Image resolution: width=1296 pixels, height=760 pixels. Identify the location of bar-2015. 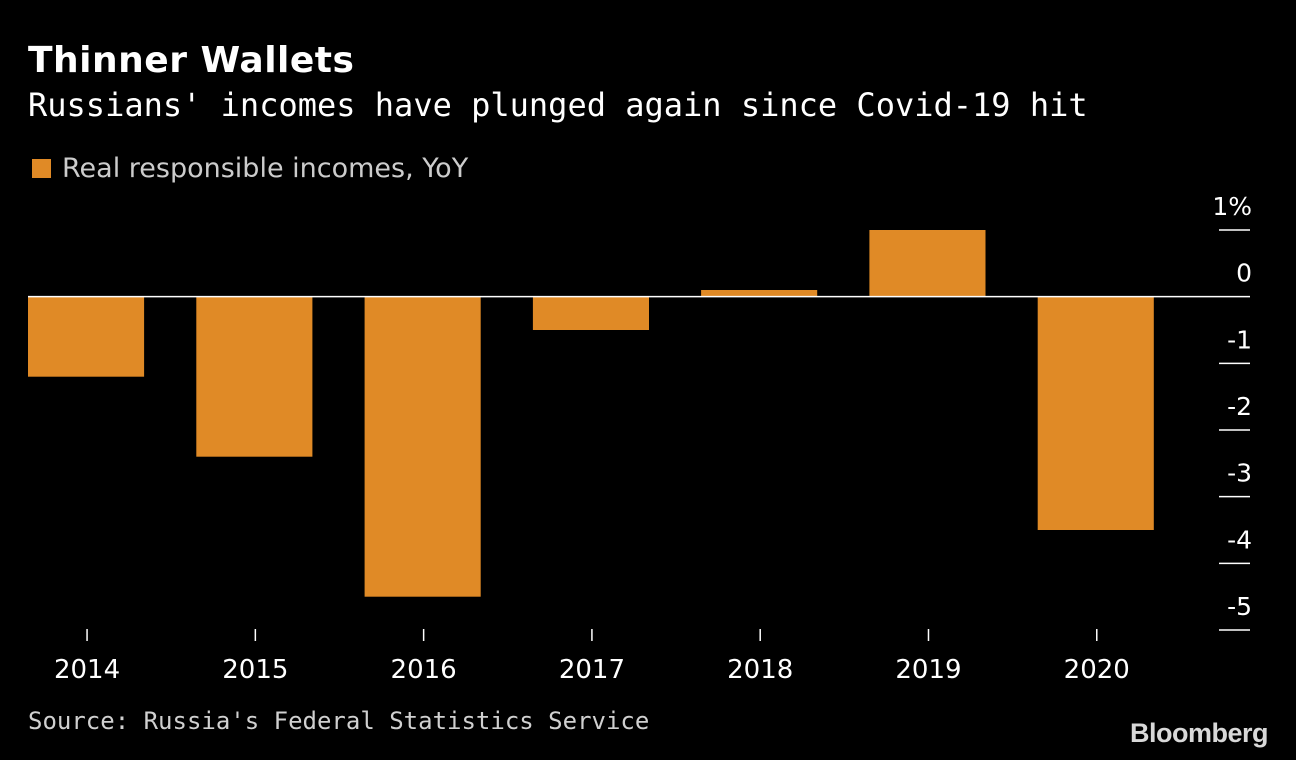
(254, 376).